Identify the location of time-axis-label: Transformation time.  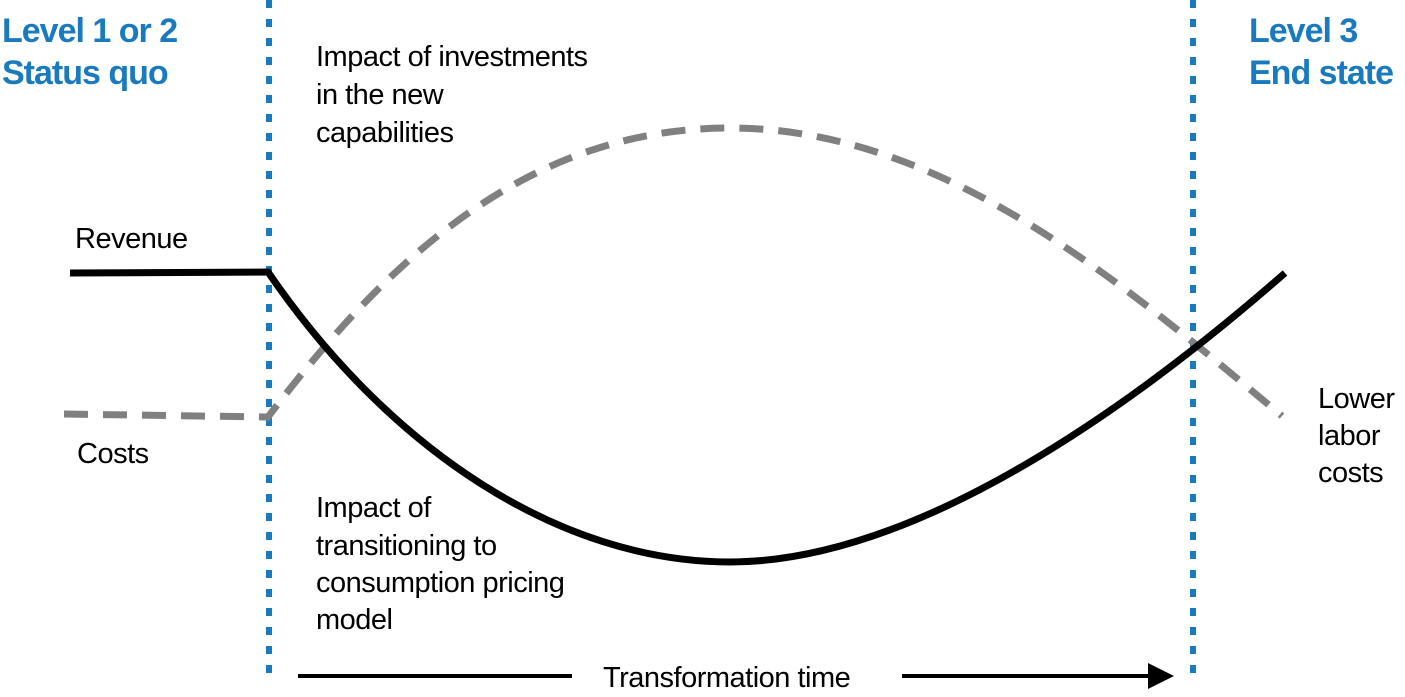
(726, 678).